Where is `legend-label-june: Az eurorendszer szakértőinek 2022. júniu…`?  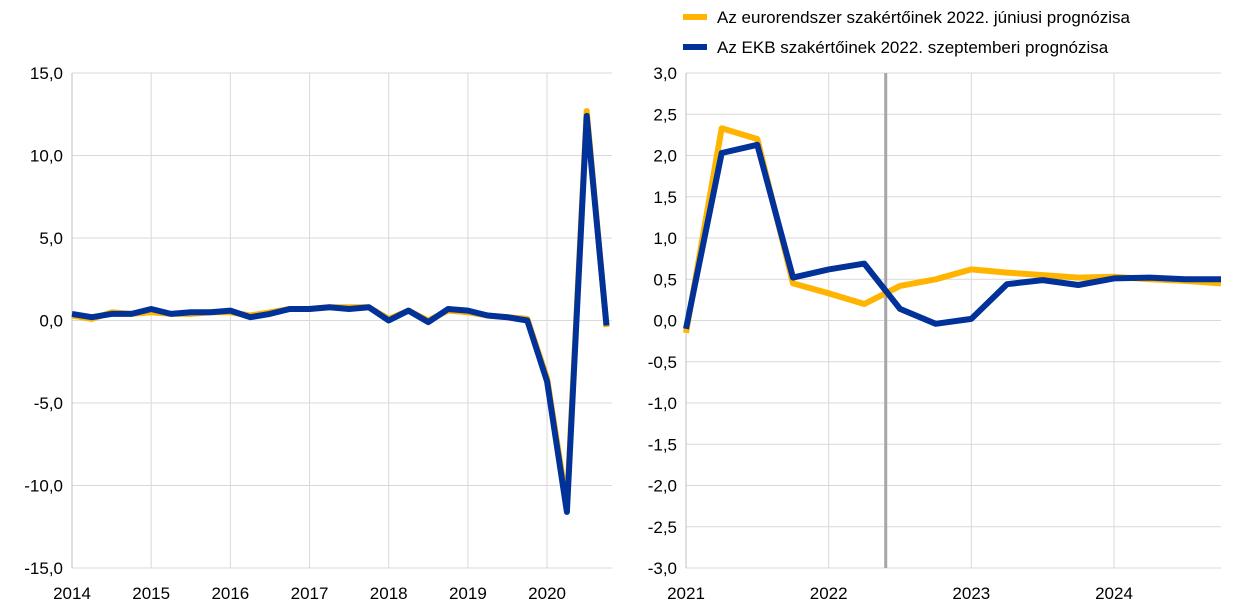 legend-label-june: Az eurorendszer szakértőinek 2022. júniu… is located at coordinates (924, 17).